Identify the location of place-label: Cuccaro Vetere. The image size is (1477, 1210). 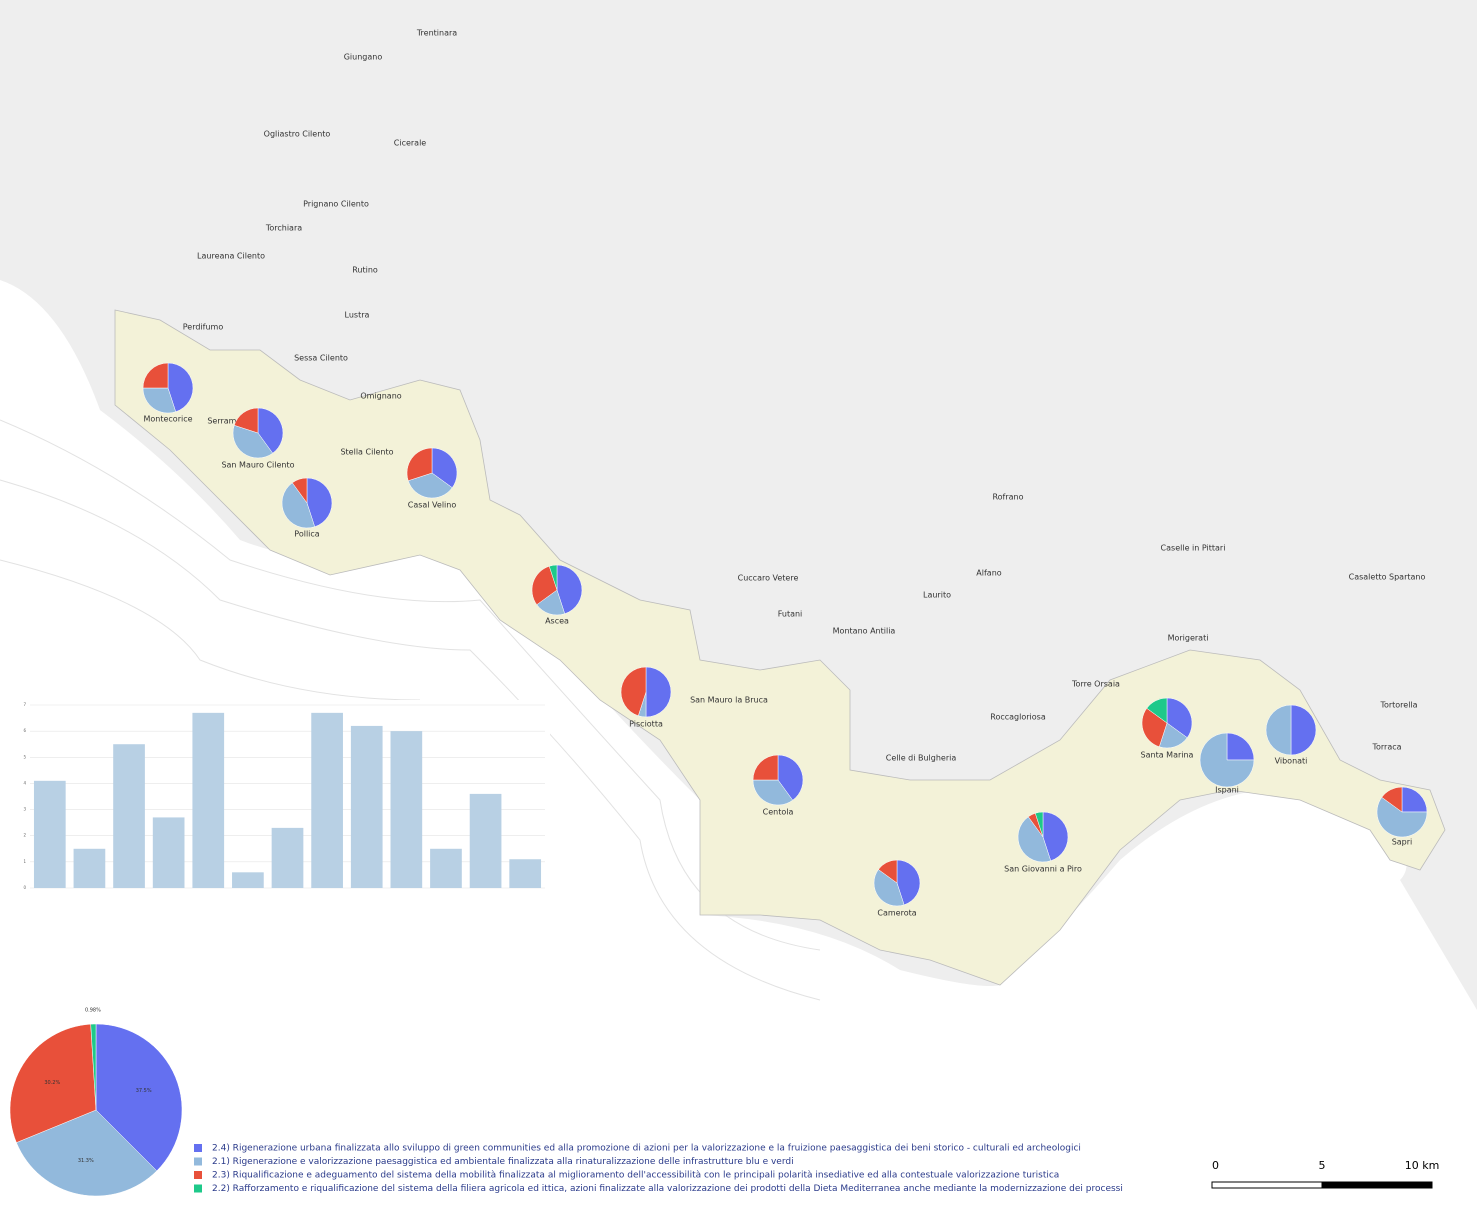
(768, 578).